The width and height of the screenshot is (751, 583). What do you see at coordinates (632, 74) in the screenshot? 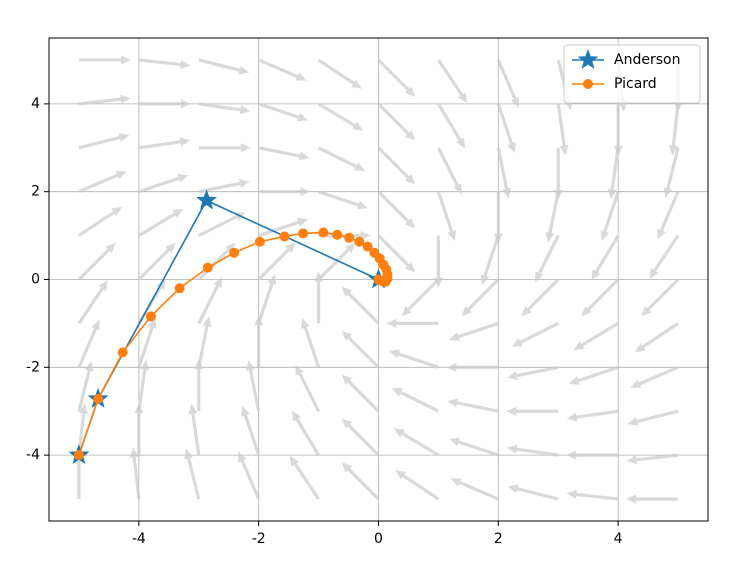
I see `legend: Anderson Picard` at bounding box center [632, 74].